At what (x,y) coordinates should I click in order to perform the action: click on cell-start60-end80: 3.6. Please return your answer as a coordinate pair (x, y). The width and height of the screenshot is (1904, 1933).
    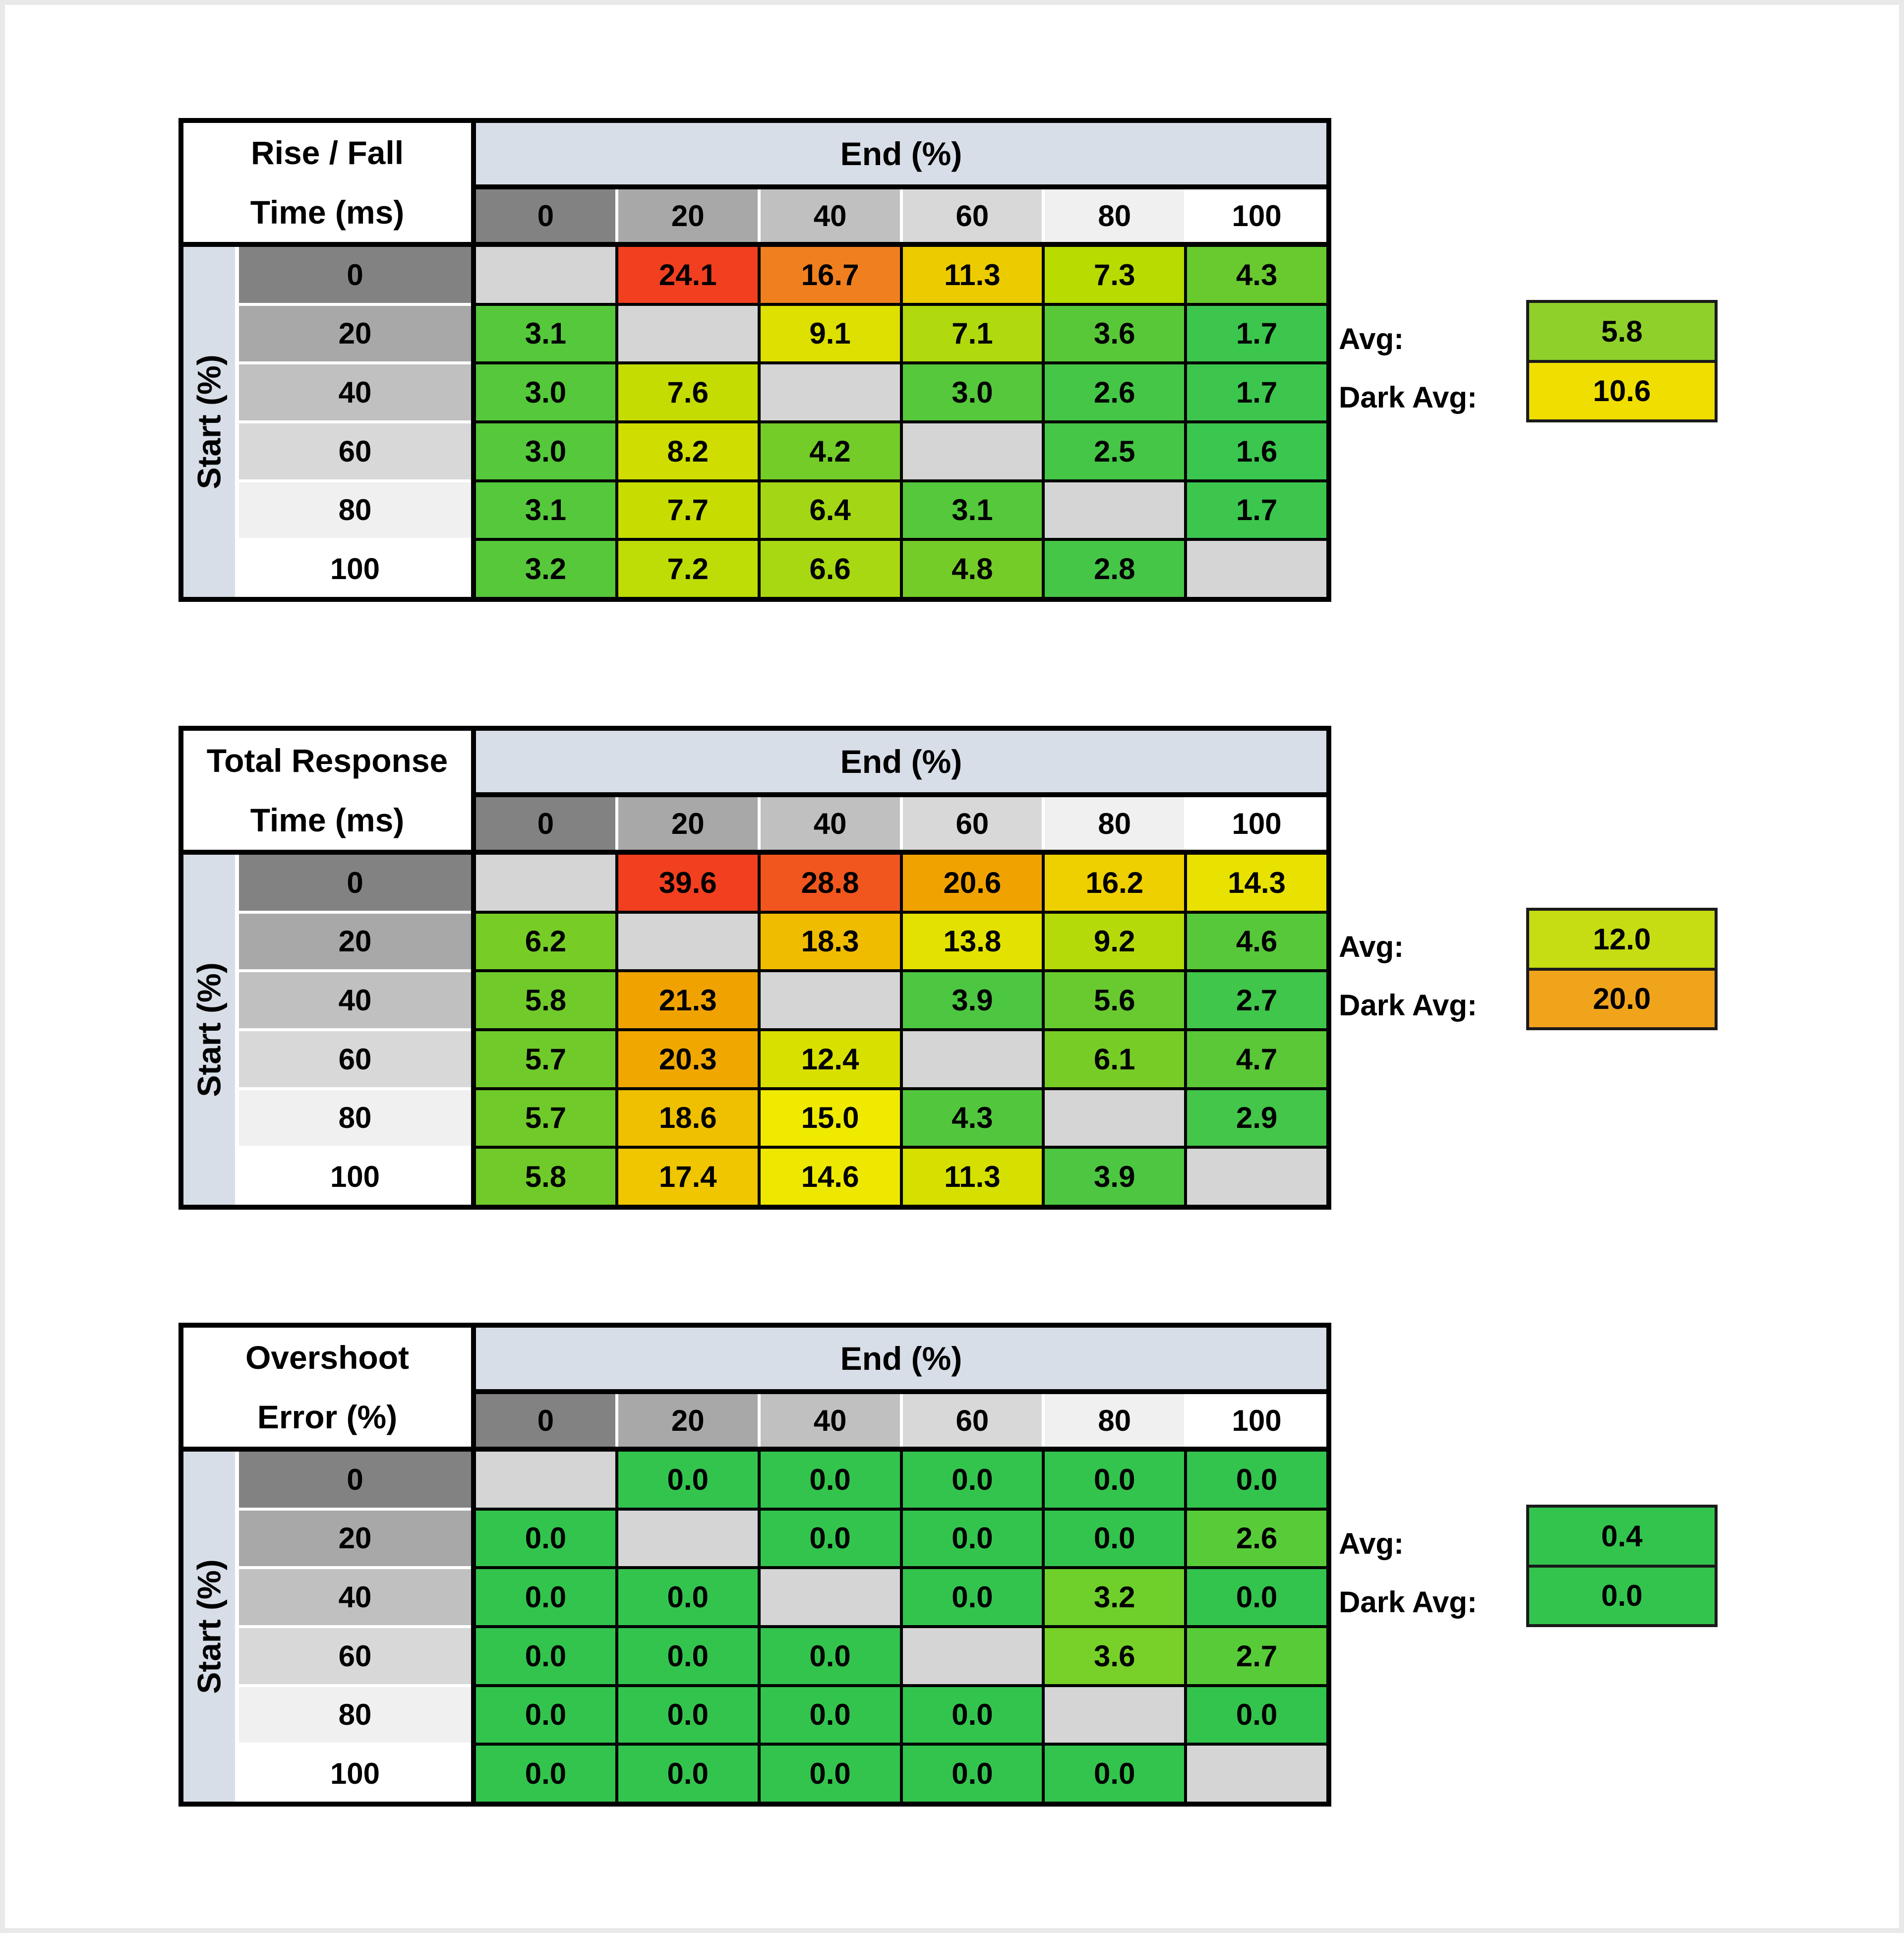
    Looking at the image, I should click on (1115, 1656).